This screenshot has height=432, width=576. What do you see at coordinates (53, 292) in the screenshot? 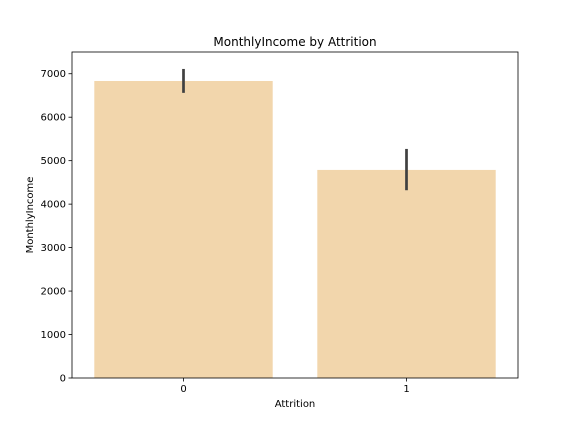
I see `y-tick-label-2000: 2000` at bounding box center [53, 292].